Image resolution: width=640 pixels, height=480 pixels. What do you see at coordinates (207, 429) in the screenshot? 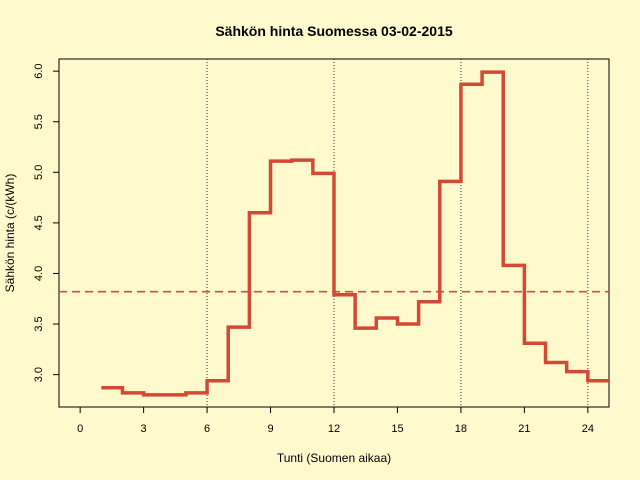
I see `x-tick-label: 6` at bounding box center [207, 429].